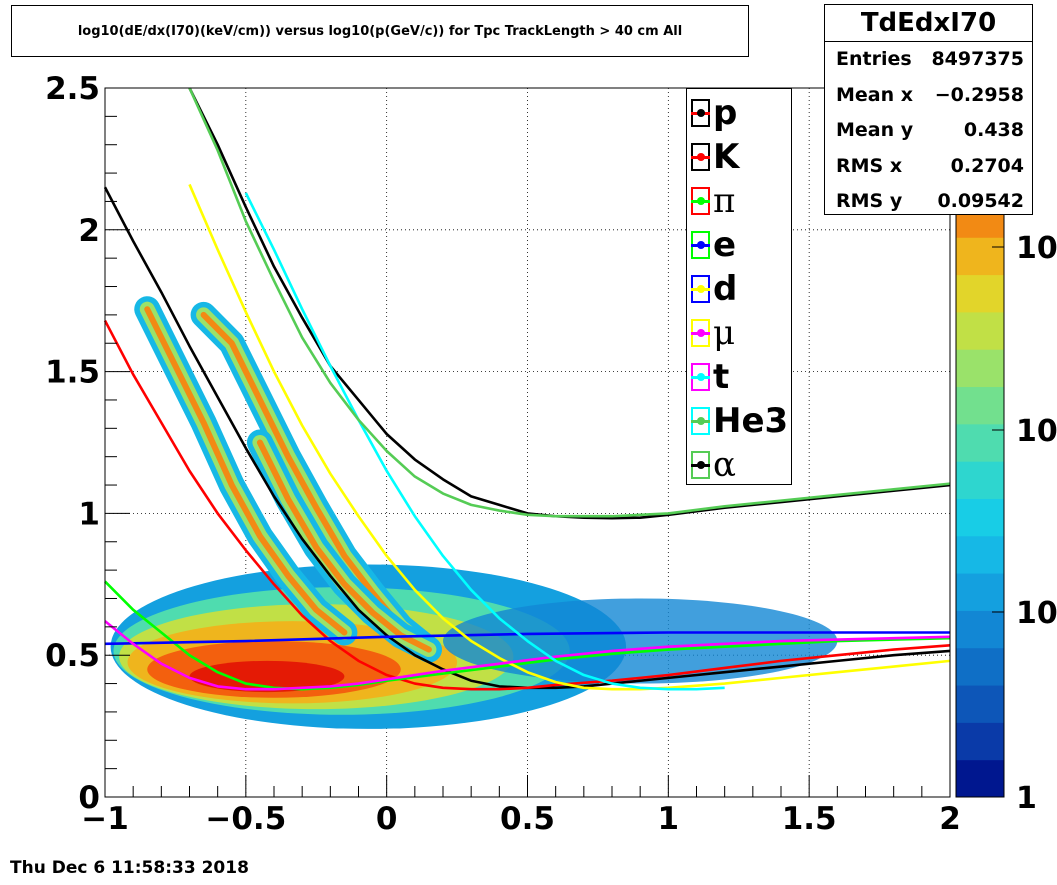 Image resolution: width=1057 pixels, height=885 pixels. Describe the element at coordinates (869, 201) in the screenshot. I see `stats-label: RMS y` at that location.